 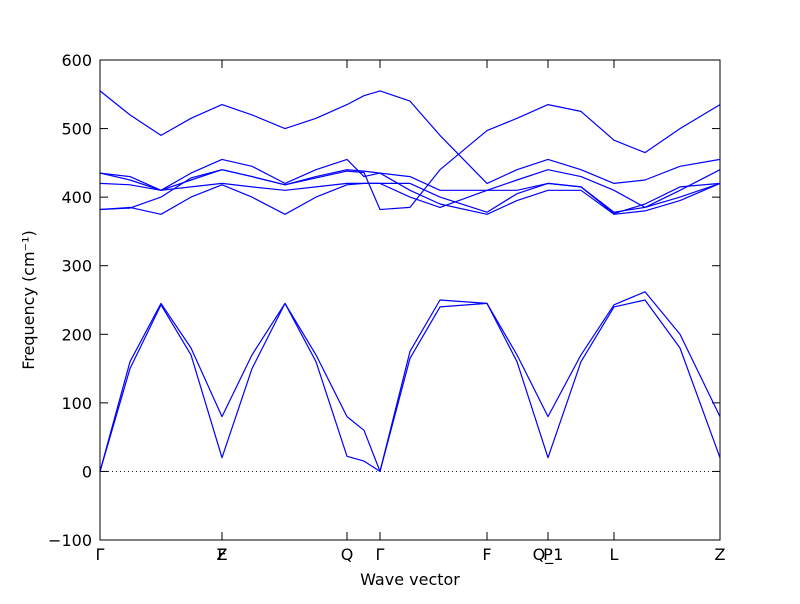 What do you see at coordinates (87, 471) in the screenshot?
I see `y-tick-label: 0` at bounding box center [87, 471].